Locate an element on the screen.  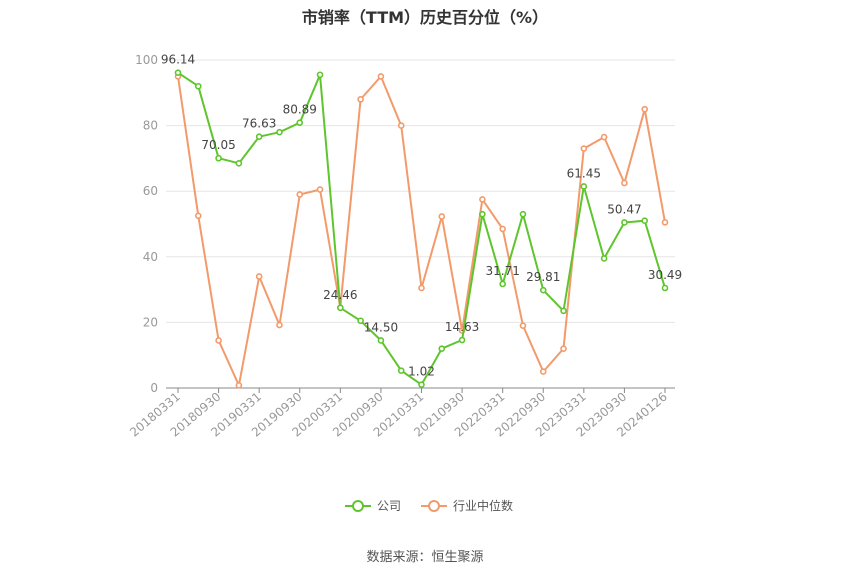
legend: 公司 行业中位数 is located at coordinates (439, 505).